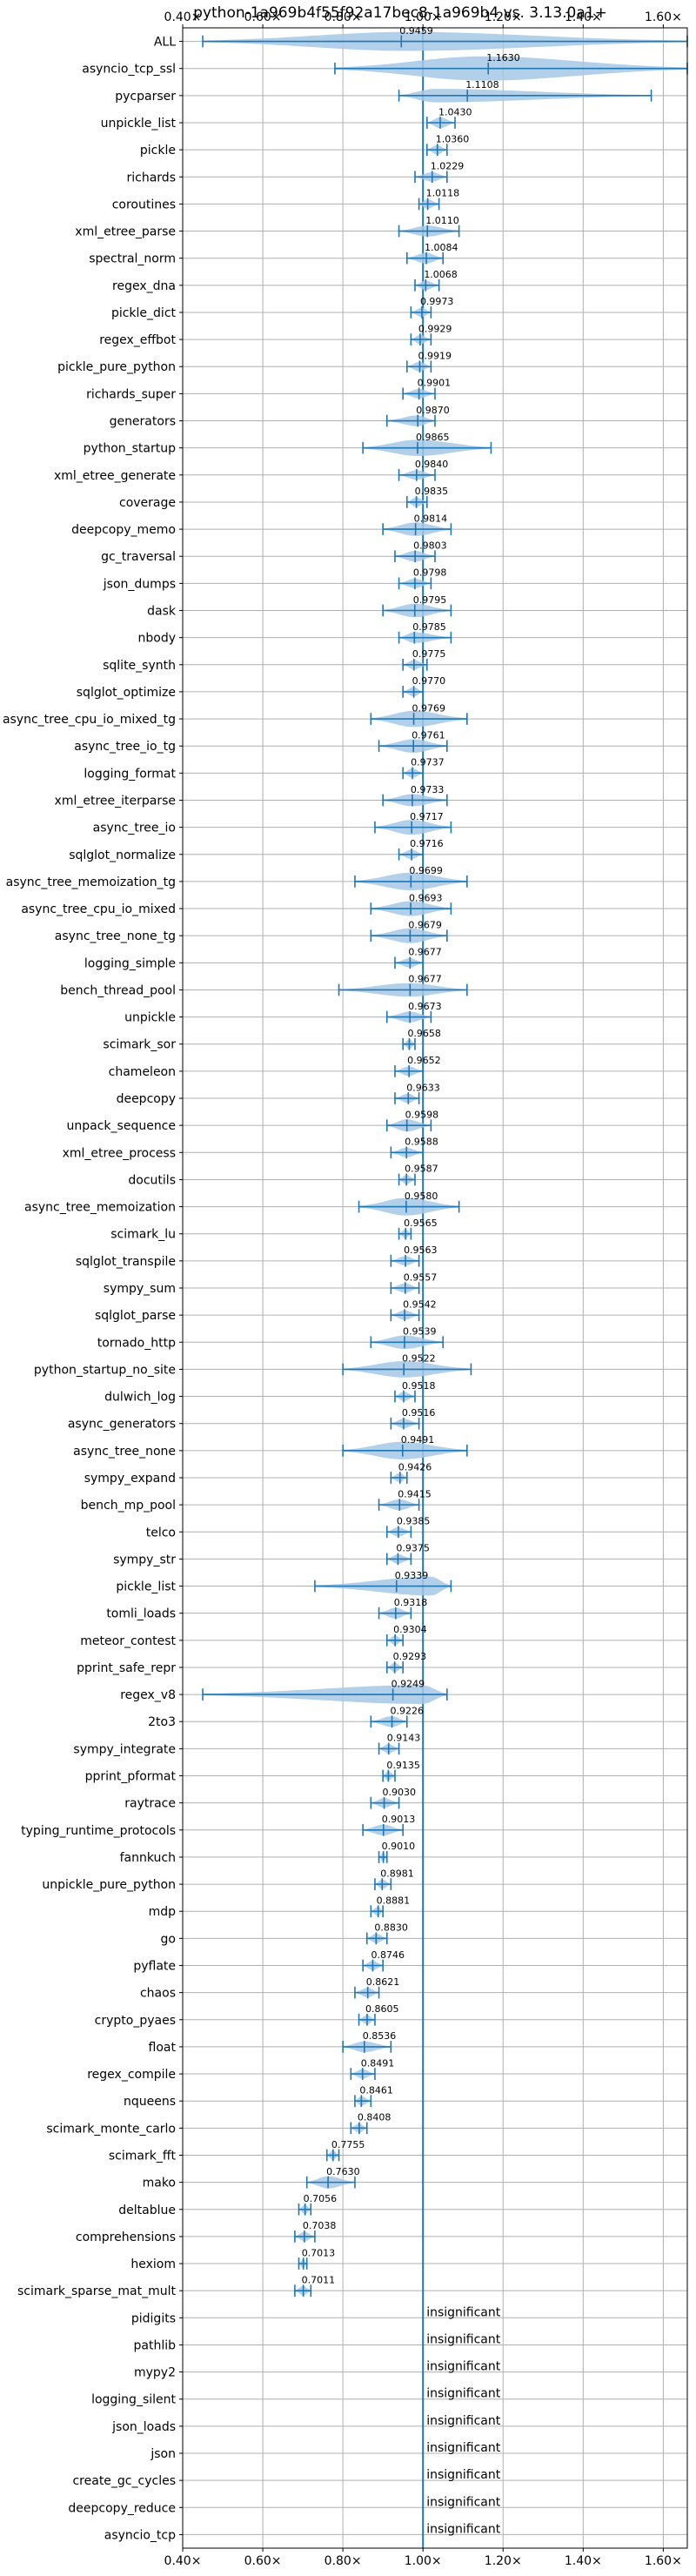 Image resolution: width=696 pixels, height=2576 pixels. Describe the element at coordinates (139, 584) in the screenshot. I see `benchmark-label: json_dumps` at that location.